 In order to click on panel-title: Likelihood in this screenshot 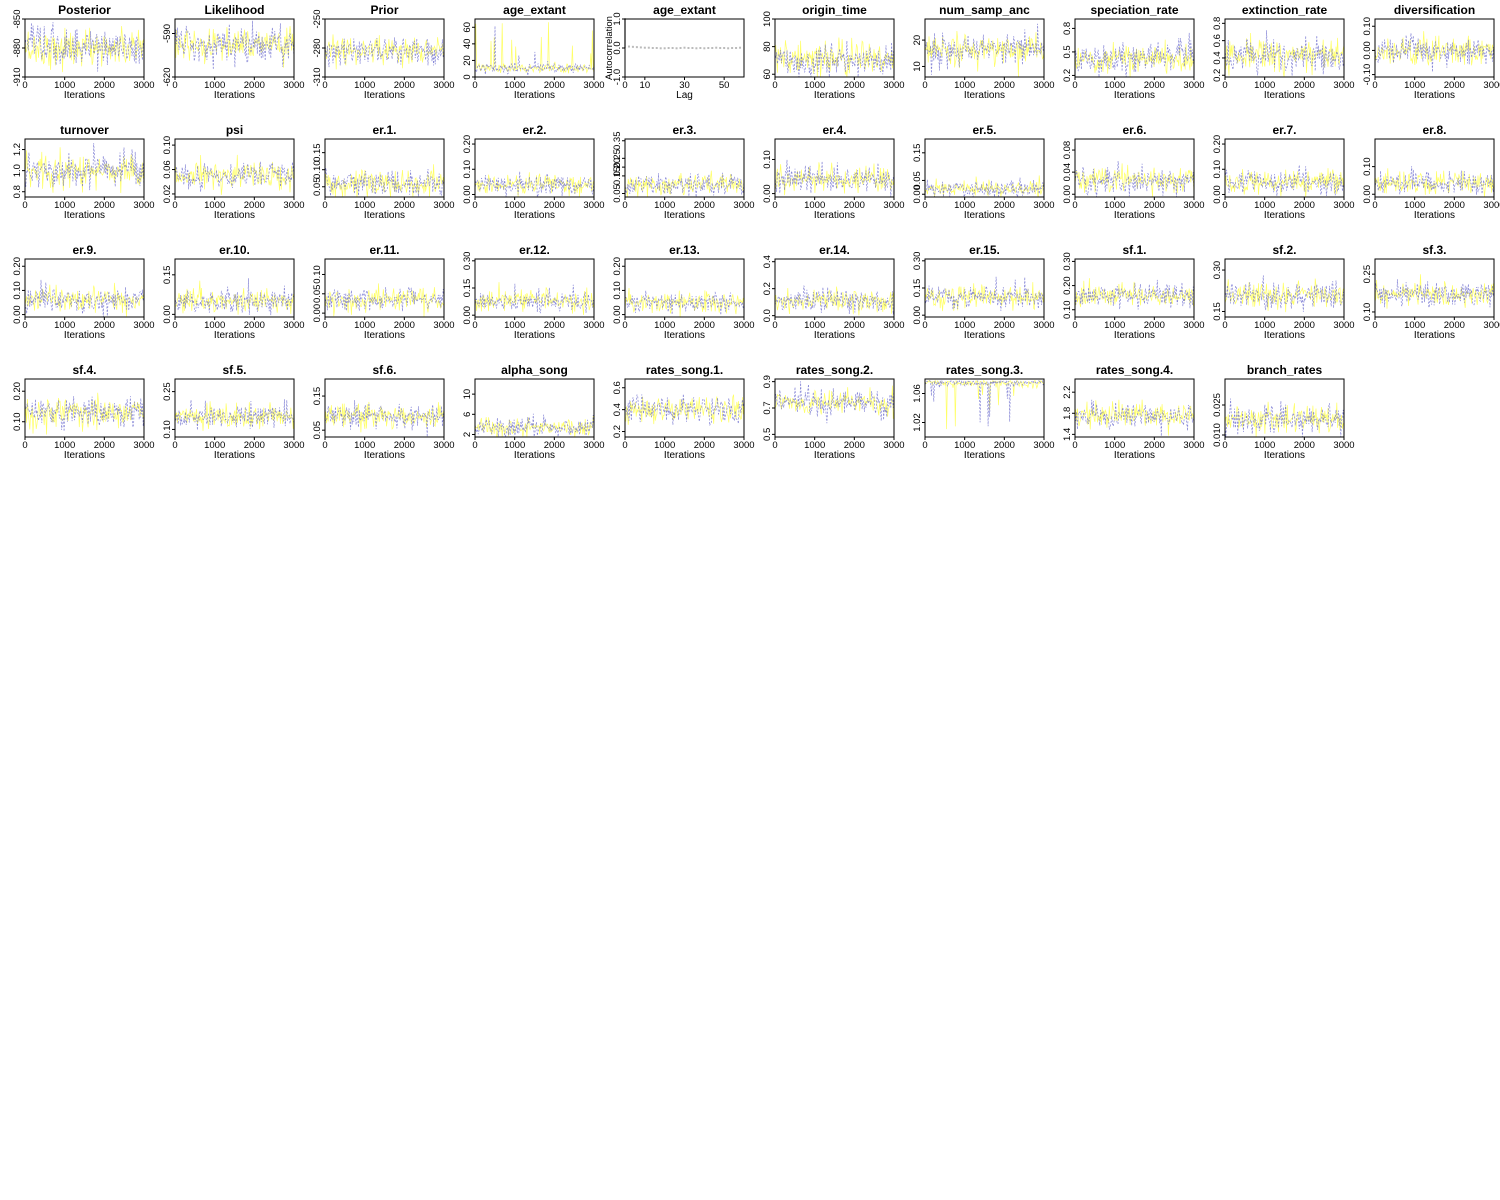, I will do `click(235, 10)`.